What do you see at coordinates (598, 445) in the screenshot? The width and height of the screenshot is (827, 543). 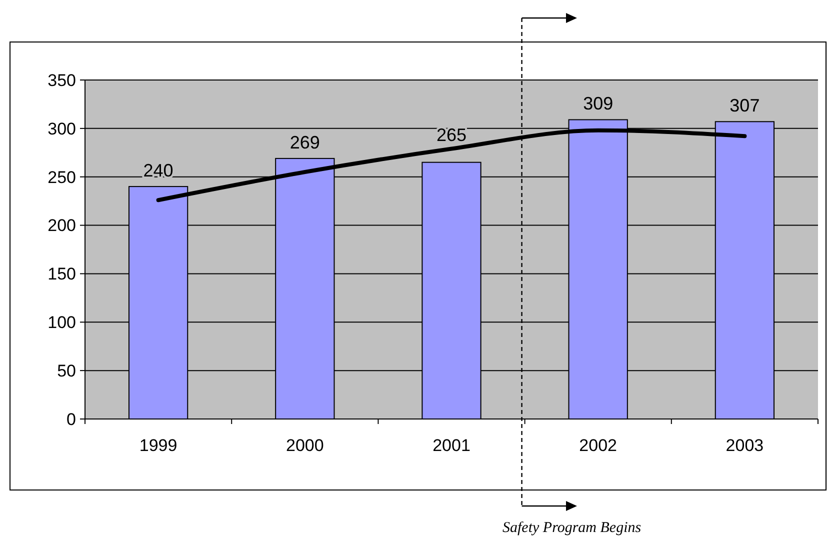 I see `x-tick-label: 2002` at bounding box center [598, 445].